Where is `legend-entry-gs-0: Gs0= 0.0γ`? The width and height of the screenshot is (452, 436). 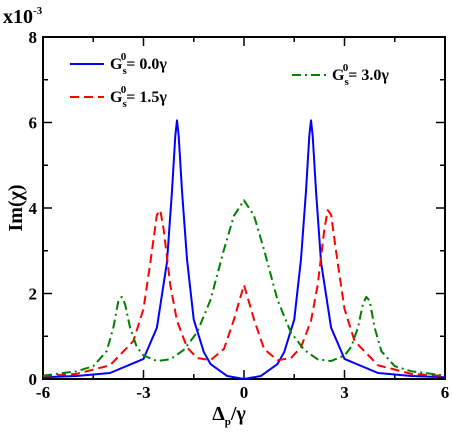
legend-entry-gs-0: Gs0= 0.0γ is located at coordinates (118, 64).